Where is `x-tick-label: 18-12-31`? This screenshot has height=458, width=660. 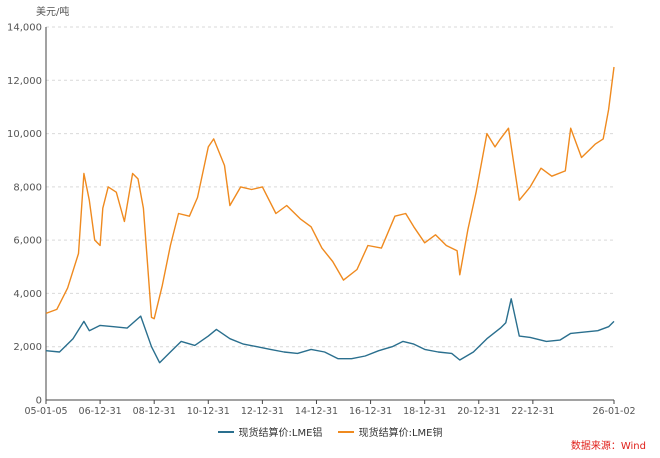
x-tick-label: 18-12-31 is located at coordinates (424, 411).